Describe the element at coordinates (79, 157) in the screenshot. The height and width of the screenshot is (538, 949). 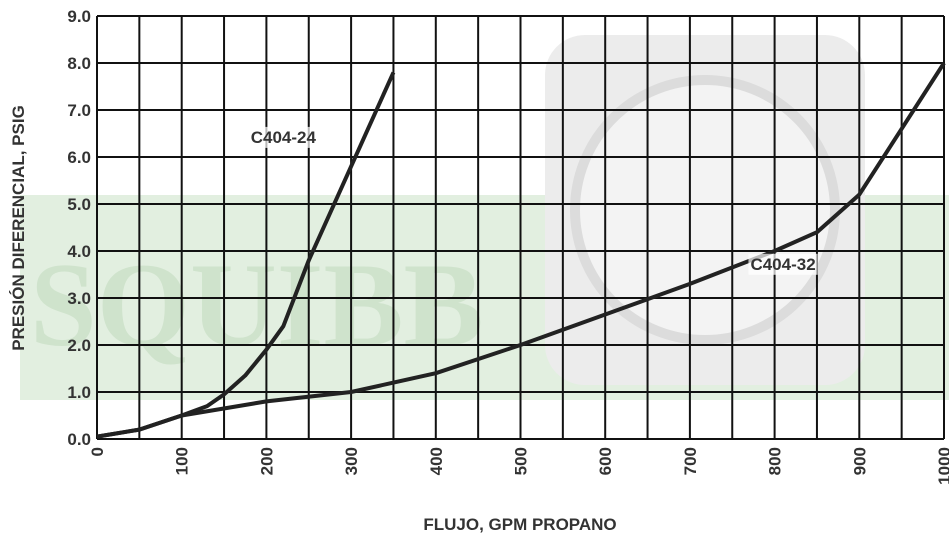
I see `y-tick-label: 6.0` at that location.